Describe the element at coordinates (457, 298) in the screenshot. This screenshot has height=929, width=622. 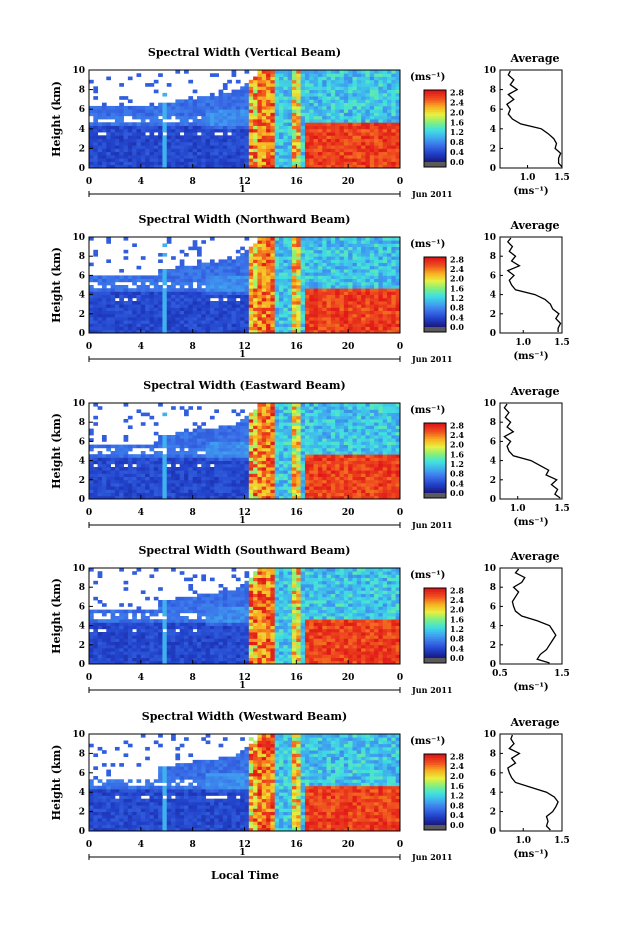
I see `colorbar-tick-label: 1.2` at that location.